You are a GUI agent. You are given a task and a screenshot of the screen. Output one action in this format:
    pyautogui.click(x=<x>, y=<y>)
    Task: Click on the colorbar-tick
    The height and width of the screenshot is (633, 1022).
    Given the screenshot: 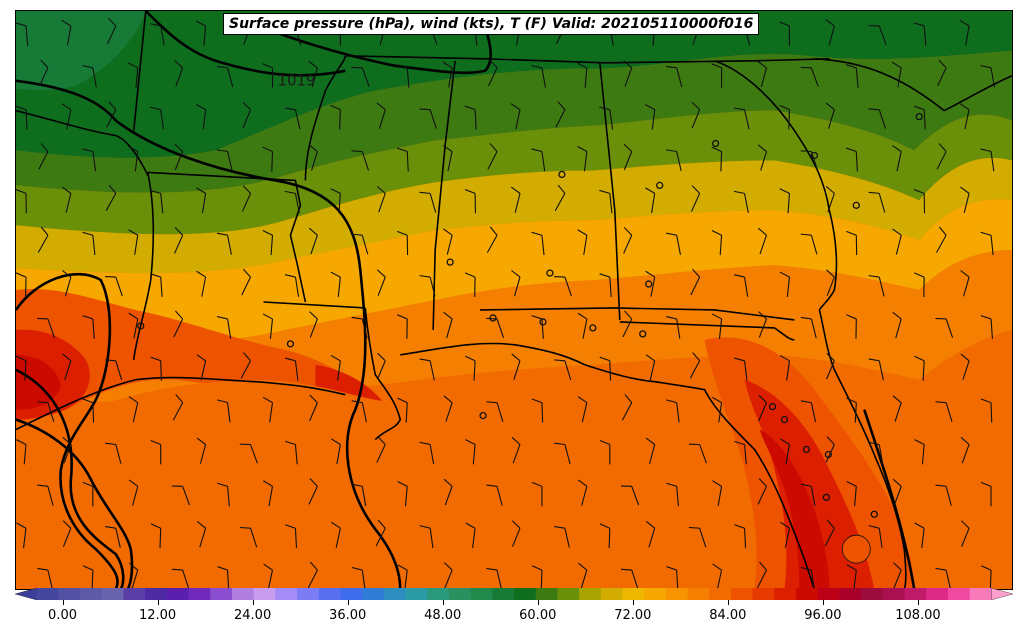 What is the action you would take?
    pyautogui.click(x=348, y=602)
    